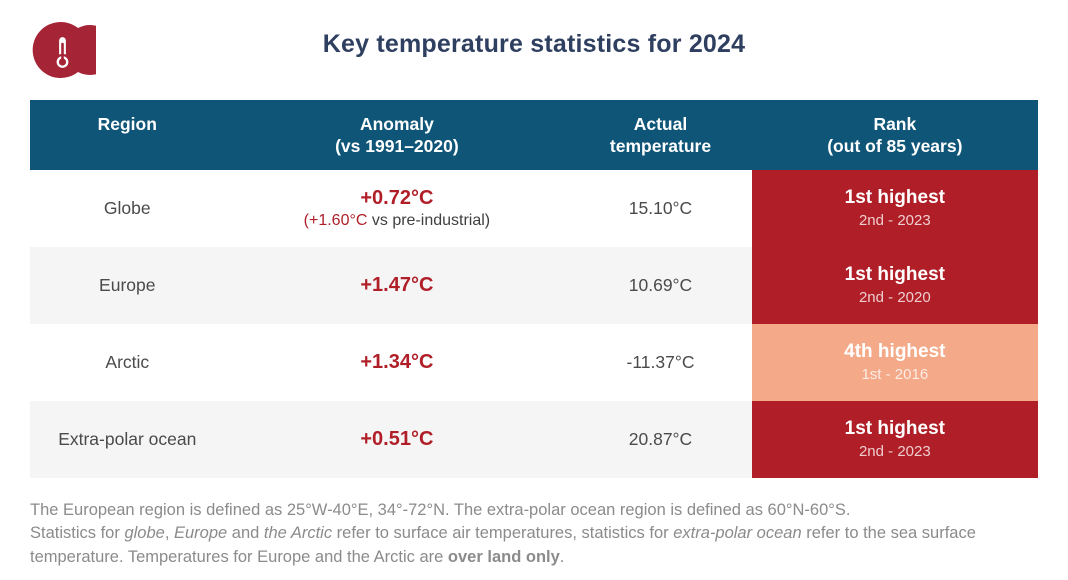  What do you see at coordinates (895, 135) in the screenshot?
I see `header-cell-rank: Rank (out of 85 years)` at bounding box center [895, 135].